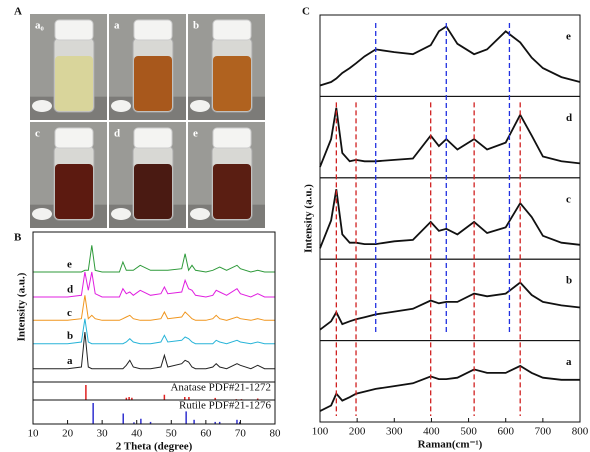 This screenshot has width=590, height=452. Describe the element at coordinates (225, 406) in the screenshot. I see `reference-label: Rutile PDF#21-1276` at that location.